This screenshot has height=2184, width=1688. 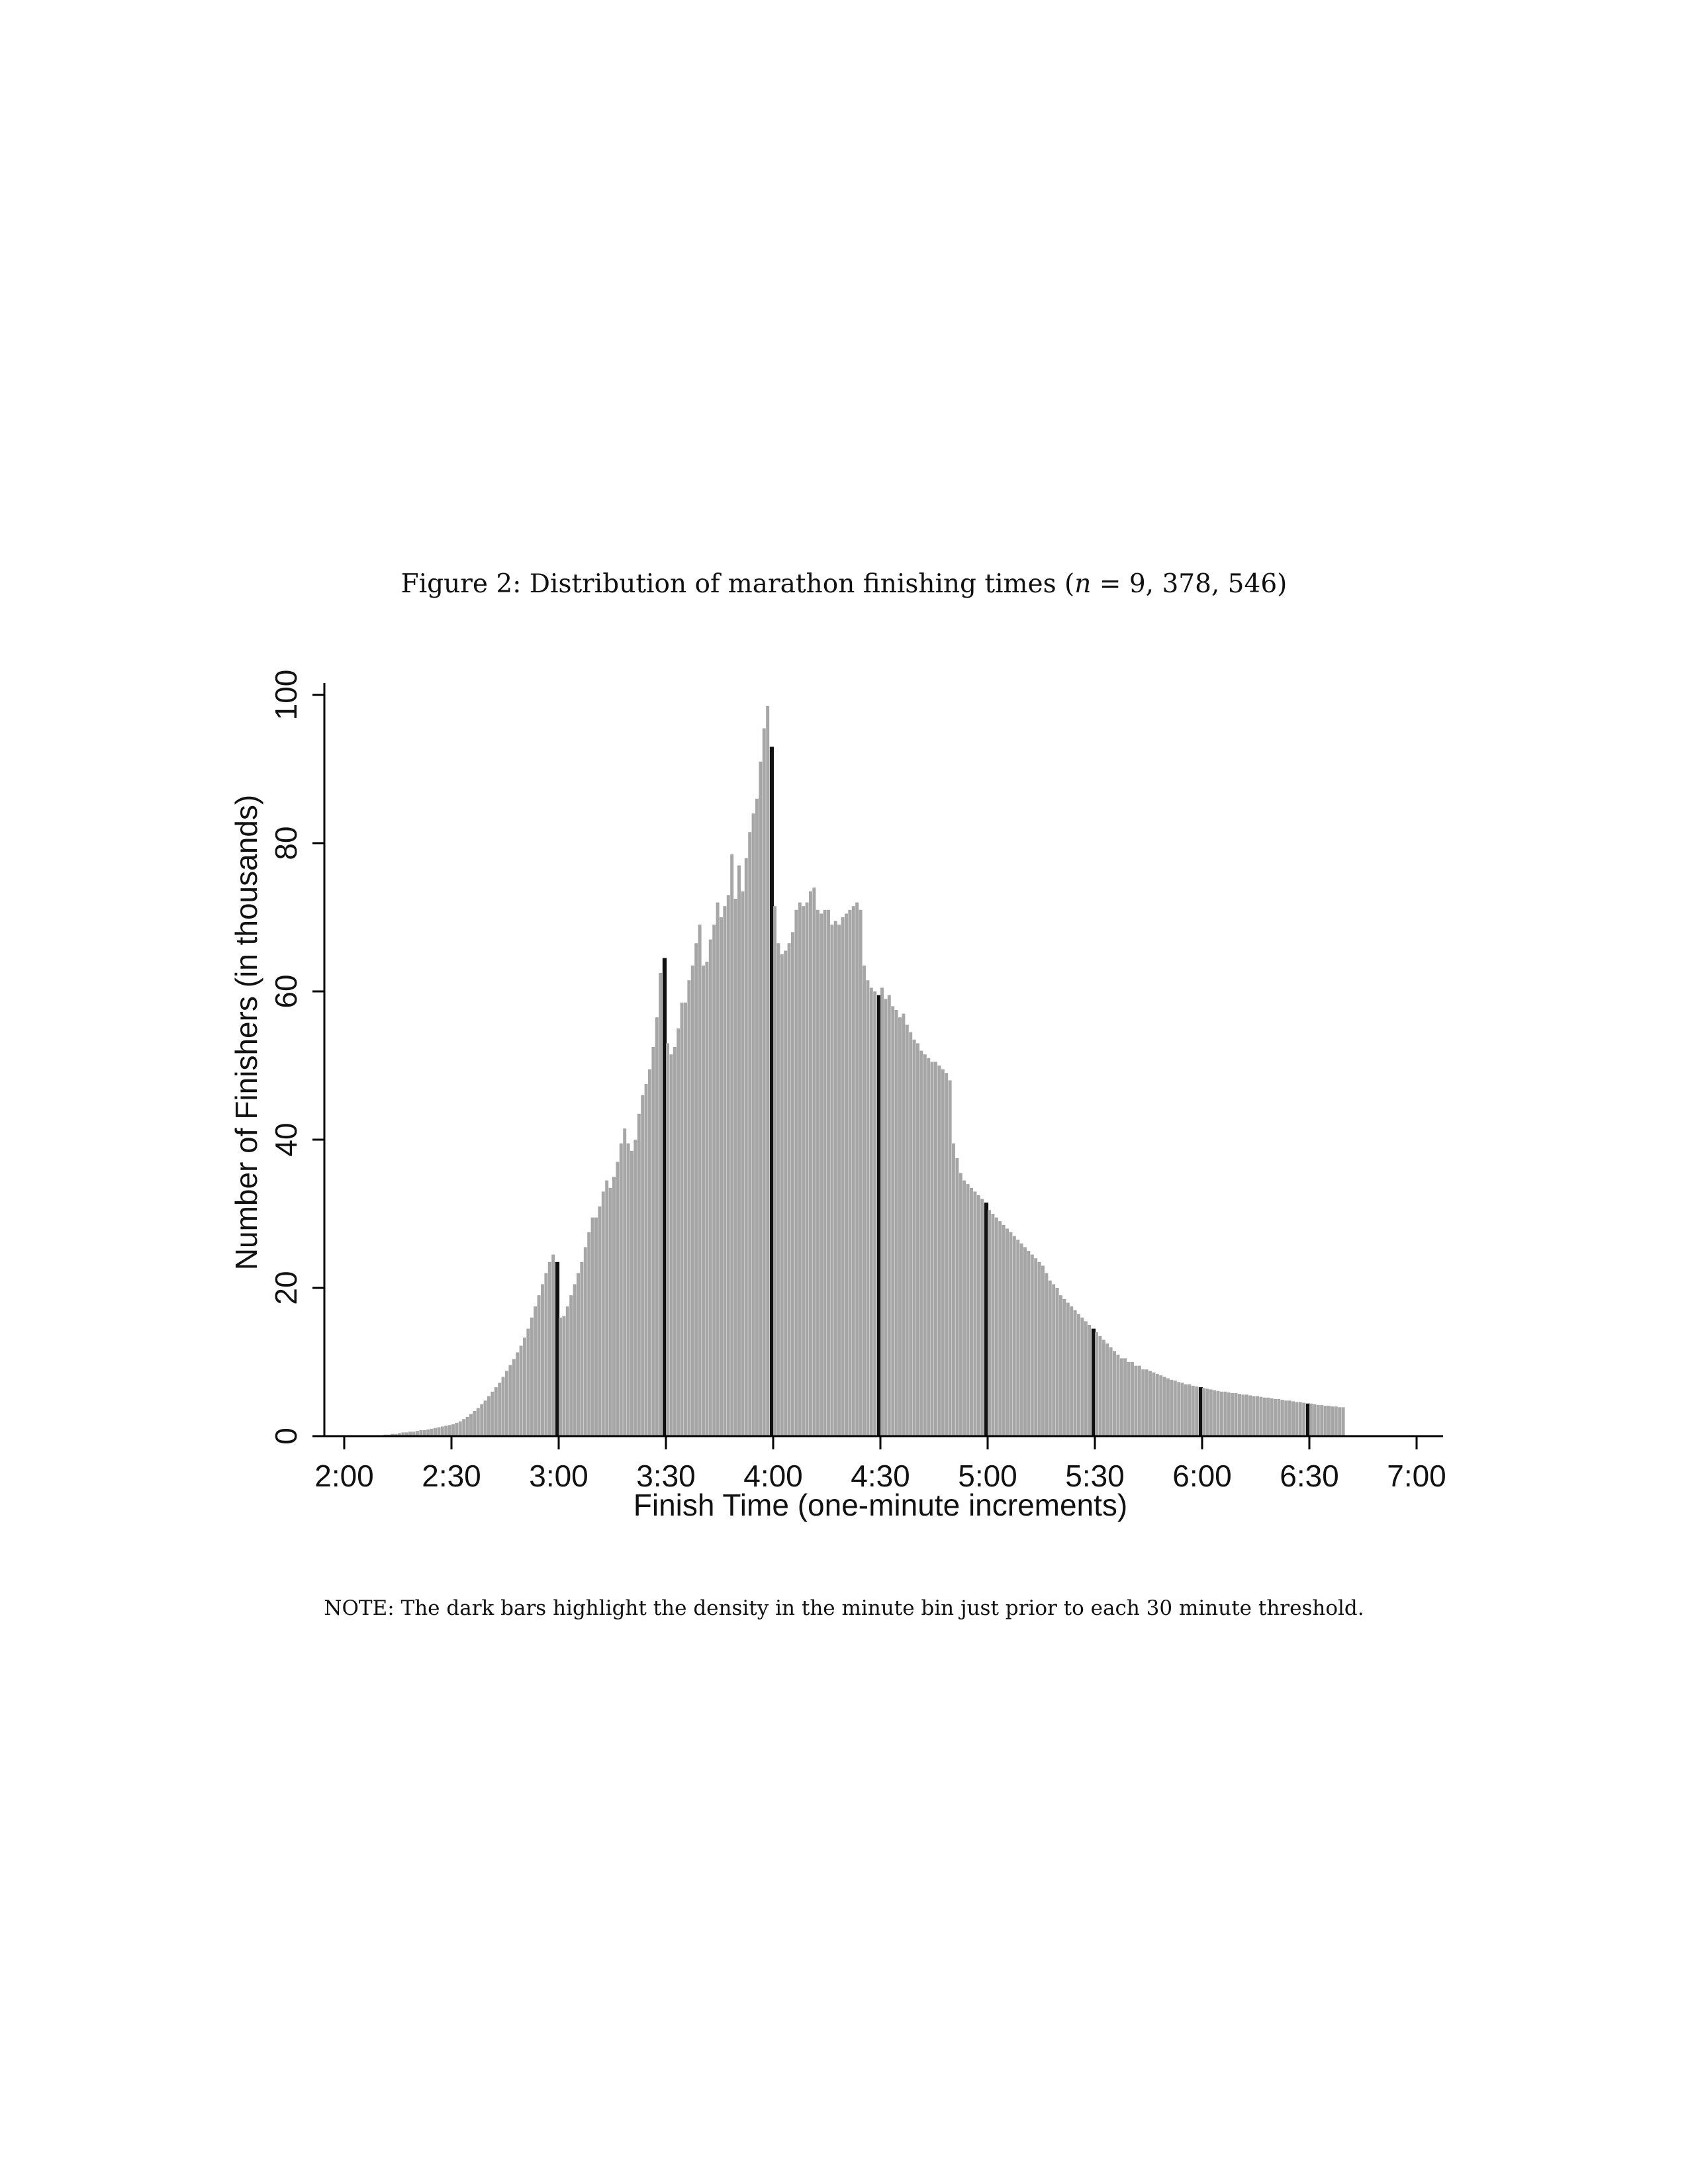 What do you see at coordinates (286, 843) in the screenshot?
I see `y-tick-label: 80` at bounding box center [286, 843].